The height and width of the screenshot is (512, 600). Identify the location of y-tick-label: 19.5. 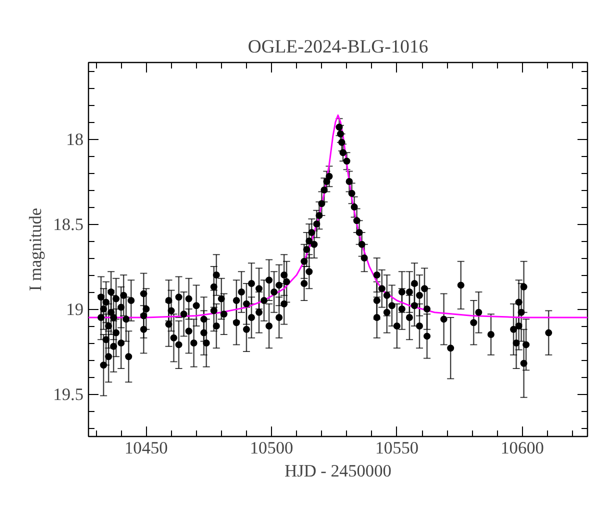
(68, 394).